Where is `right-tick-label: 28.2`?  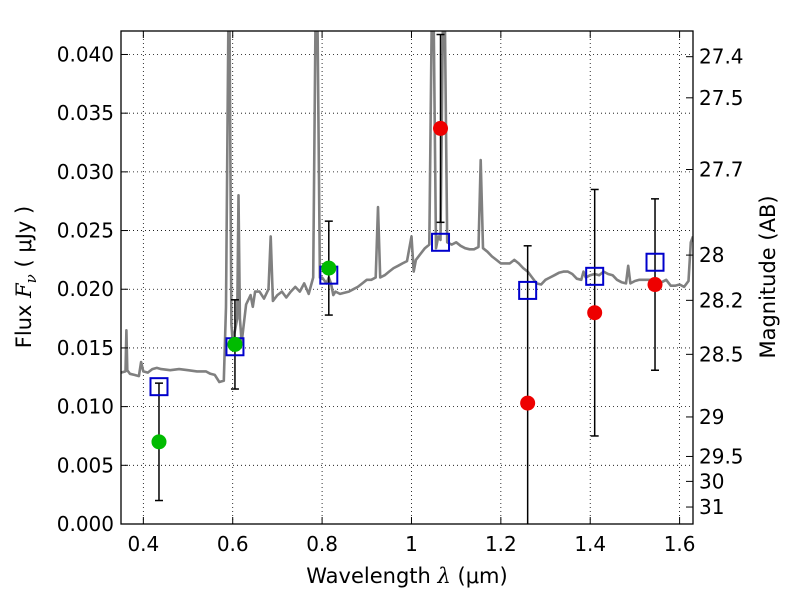
right-tick-label: 28.2 is located at coordinates (721, 300).